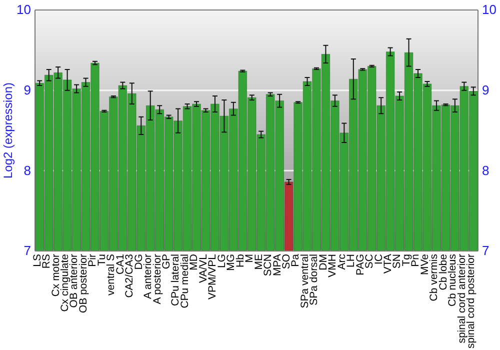 The width and height of the screenshot is (500, 350). Describe the element at coordinates (486, 170) in the screenshot. I see `y2-tick-label: 8` at that location.